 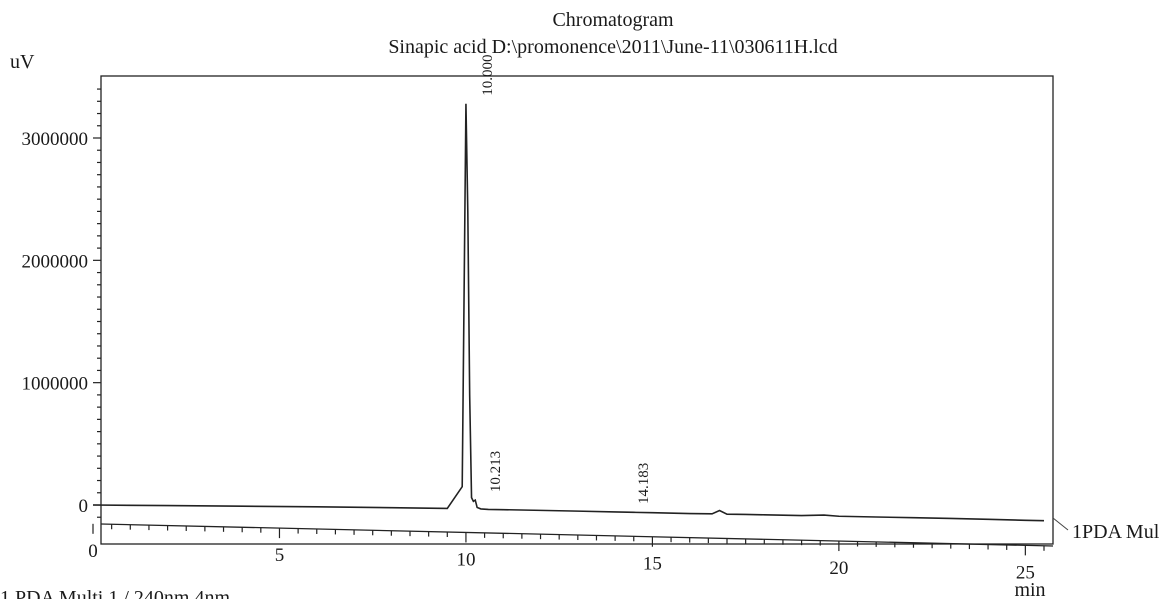 I want to click on y-tick-label: 1000000, so click(x=55, y=384).